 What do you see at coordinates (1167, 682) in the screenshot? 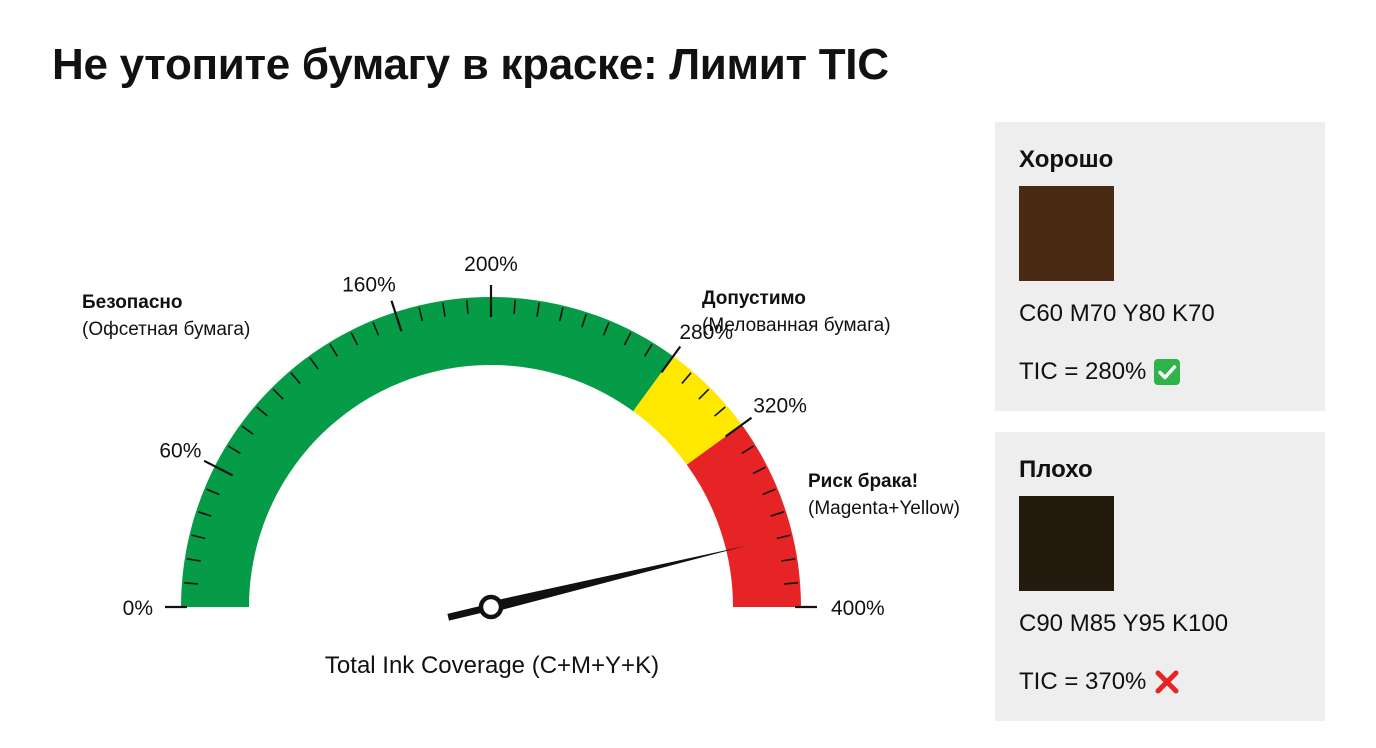
I see `cross-icon` at bounding box center [1167, 682].